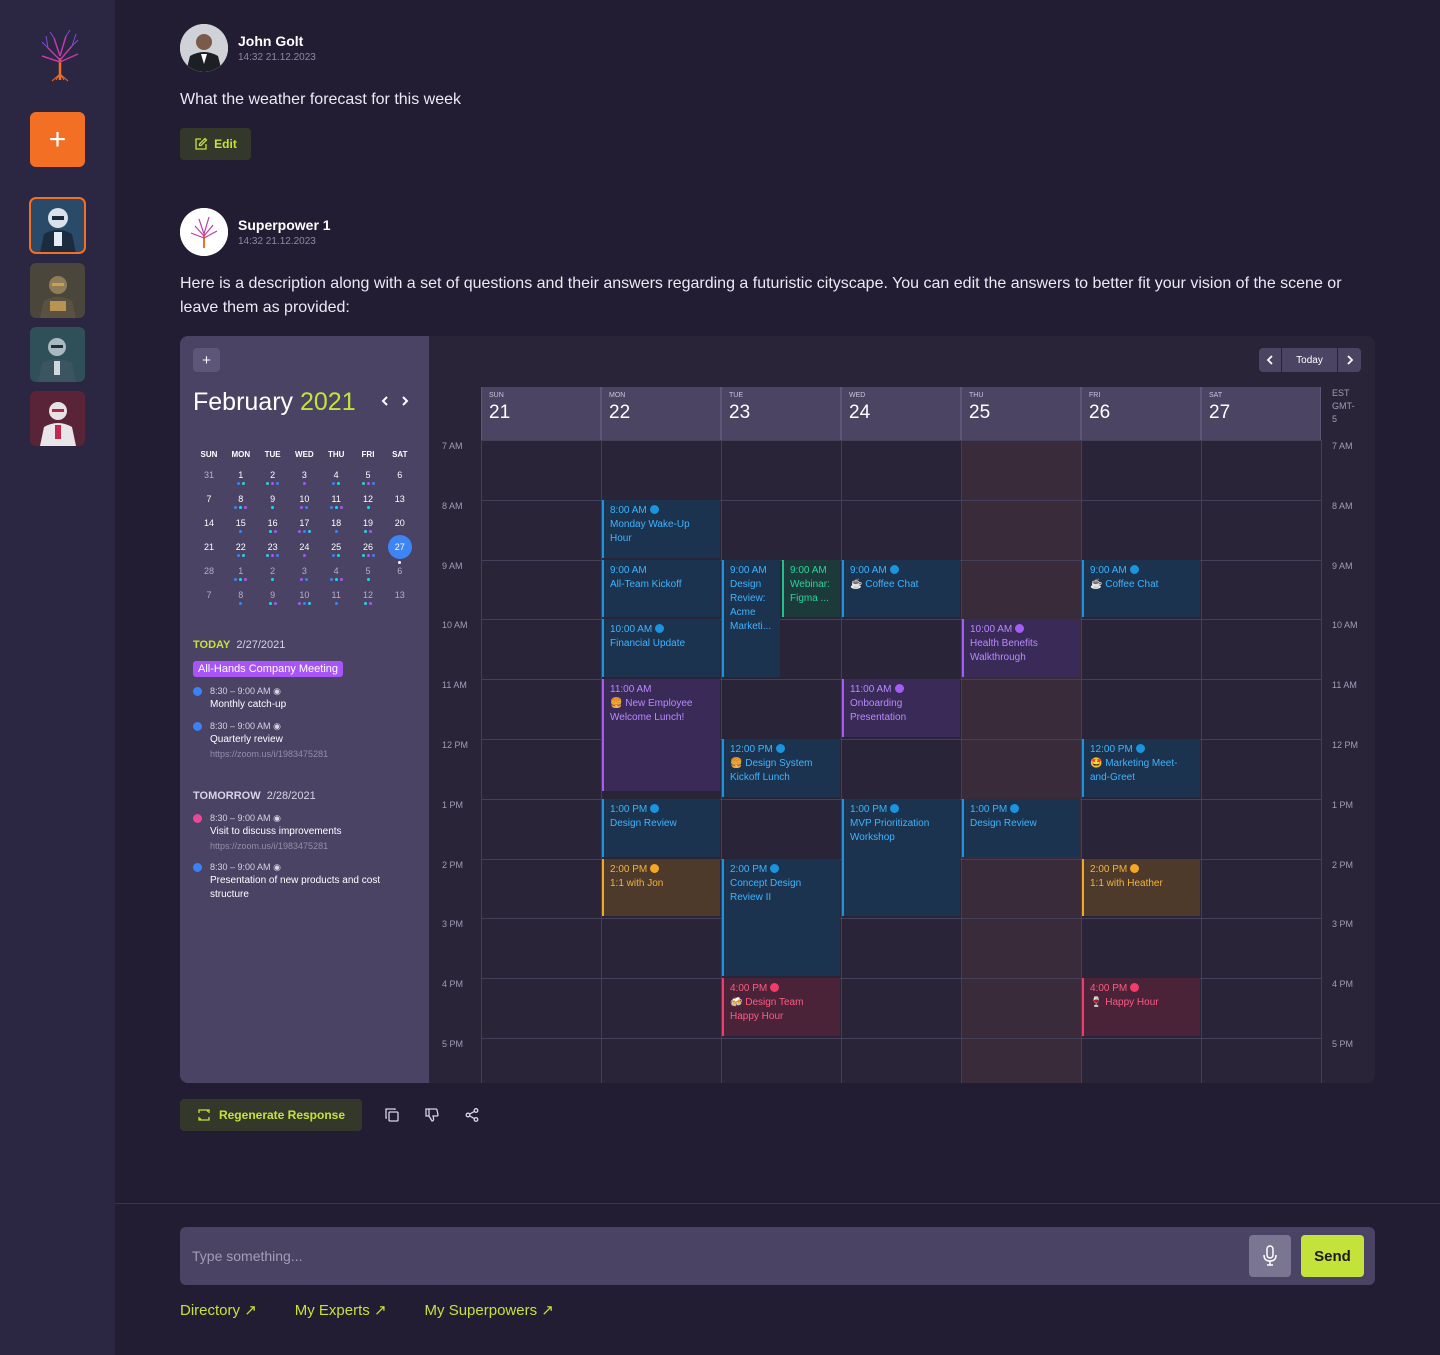  Describe the element at coordinates (661, 528) in the screenshot. I see `calendar-event: 8:00 AM Monday Wake-Up Hour` at that location.